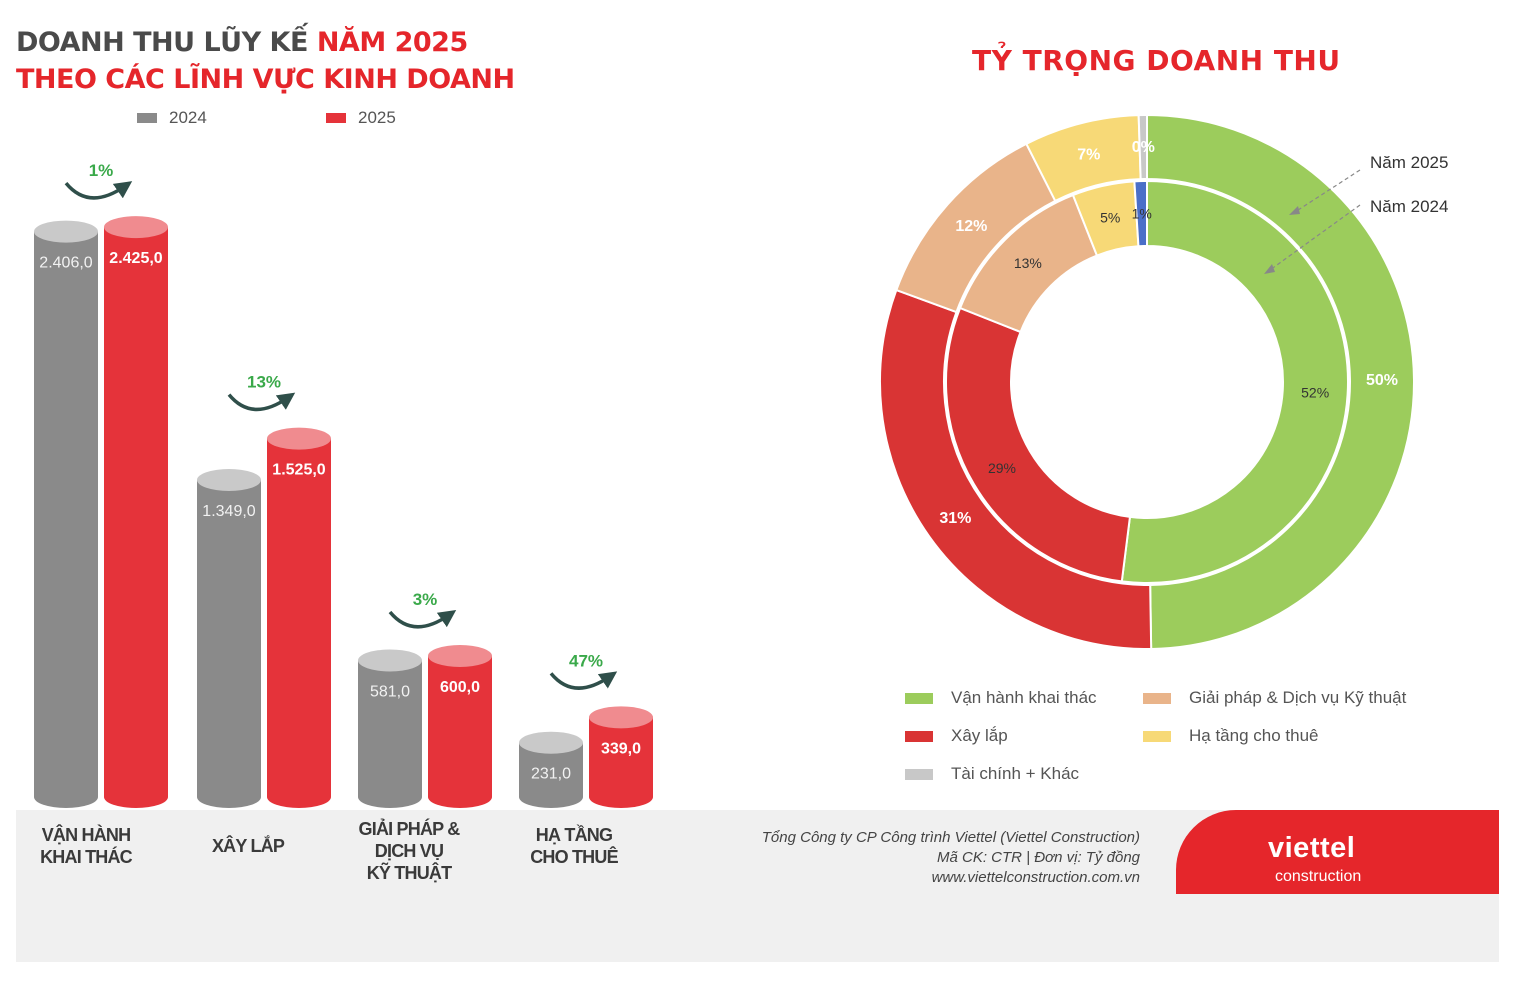  I want to click on bar-value-label: 339,0, so click(621, 748).